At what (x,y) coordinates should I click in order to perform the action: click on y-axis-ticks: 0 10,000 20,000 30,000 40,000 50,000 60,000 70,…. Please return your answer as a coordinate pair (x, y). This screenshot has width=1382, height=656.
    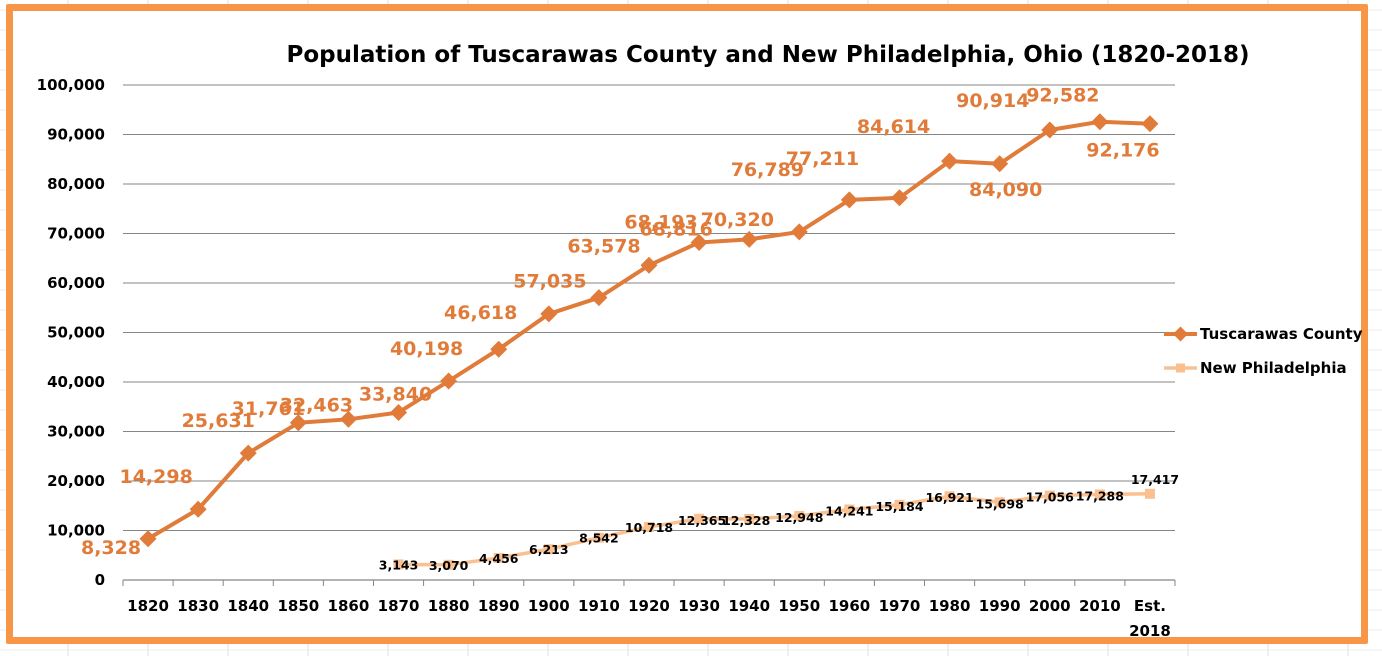
    Looking at the image, I should click on (71, 332).